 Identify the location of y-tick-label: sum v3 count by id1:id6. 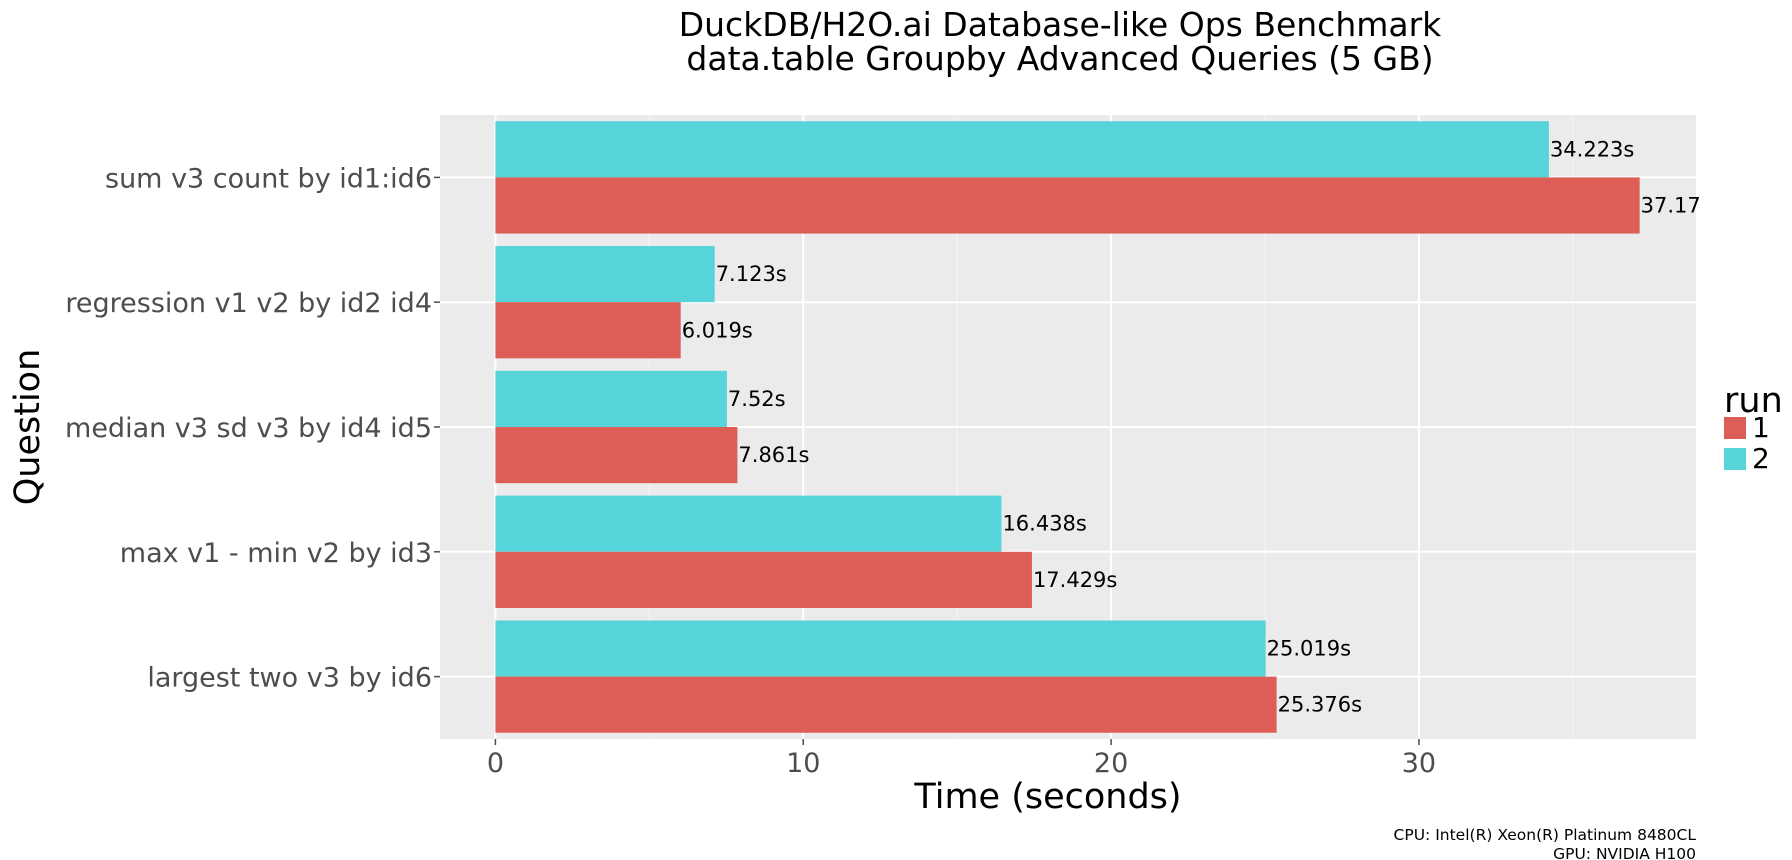
(268, 178).